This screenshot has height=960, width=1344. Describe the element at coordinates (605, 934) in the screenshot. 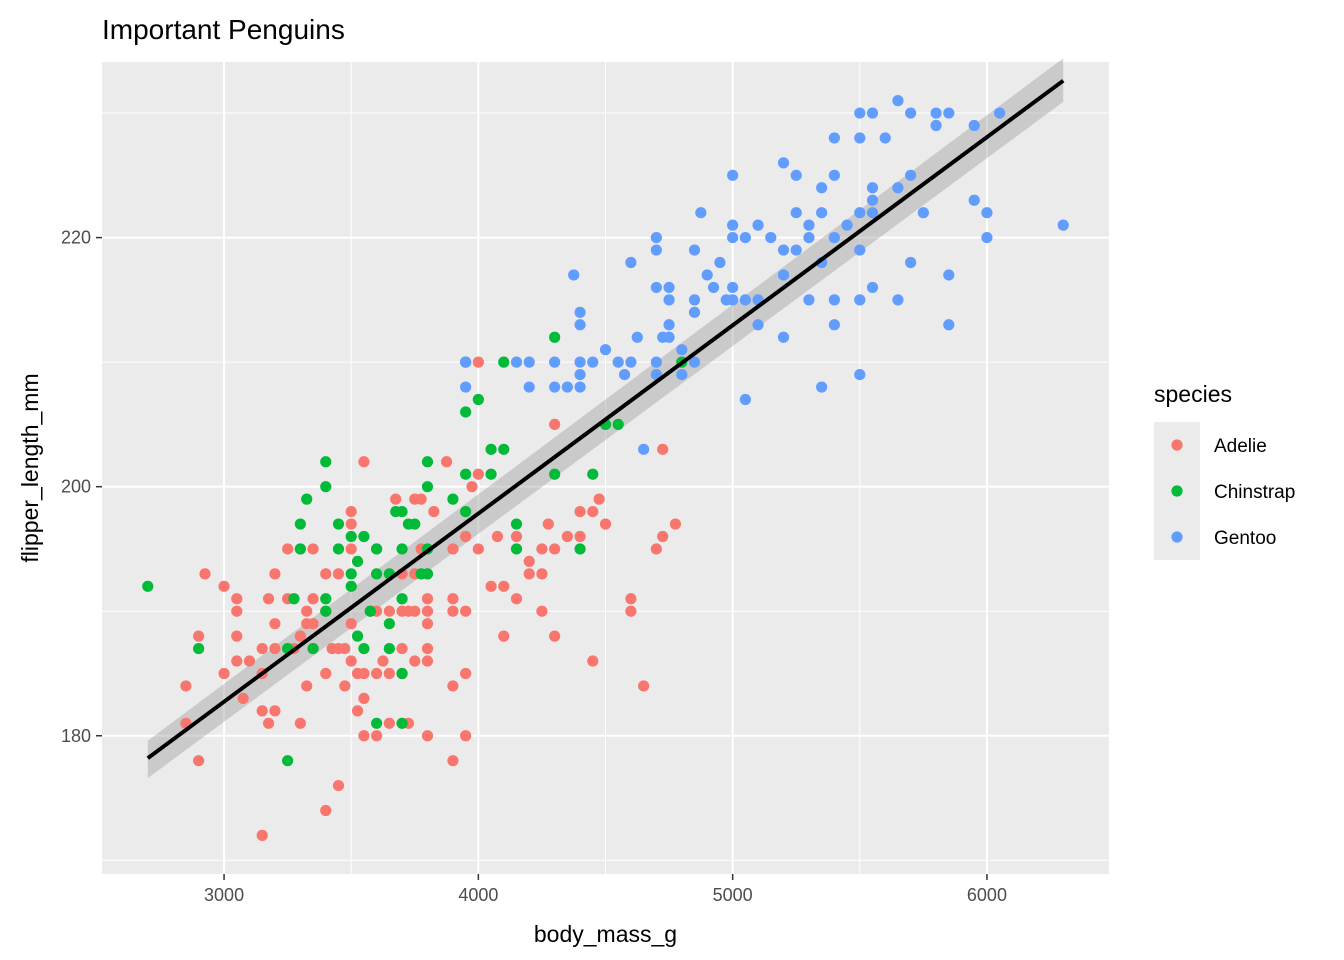

I see `x-axis-title: body_mass_g` at that location.